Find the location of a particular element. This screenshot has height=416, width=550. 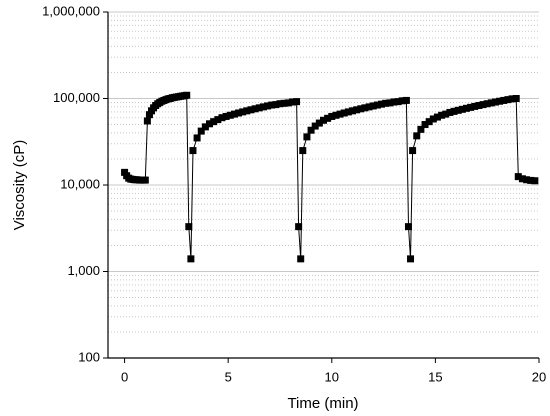

y-tick-label: 1,000,000 is located at coordinates (71, 10).